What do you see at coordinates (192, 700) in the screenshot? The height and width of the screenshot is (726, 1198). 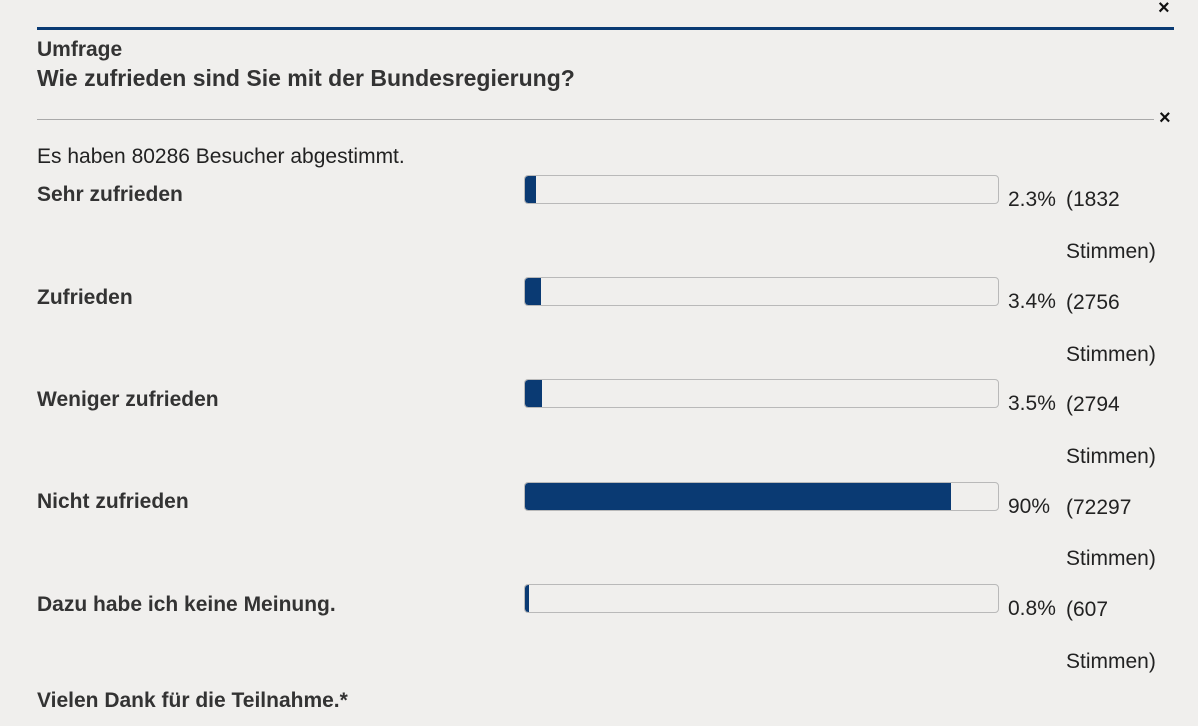 I see `thank-you-note: Vielen Dank für die Teilnahme.*` at bounding box center [192, 700].